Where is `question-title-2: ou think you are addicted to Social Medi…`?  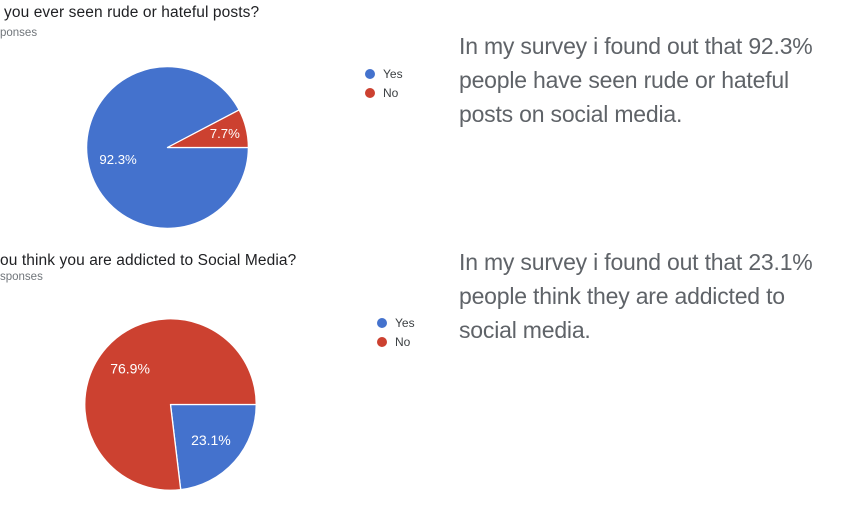 question-title-2: ou think you are addicted to Social Medi… is located at coordinates (148, 260).